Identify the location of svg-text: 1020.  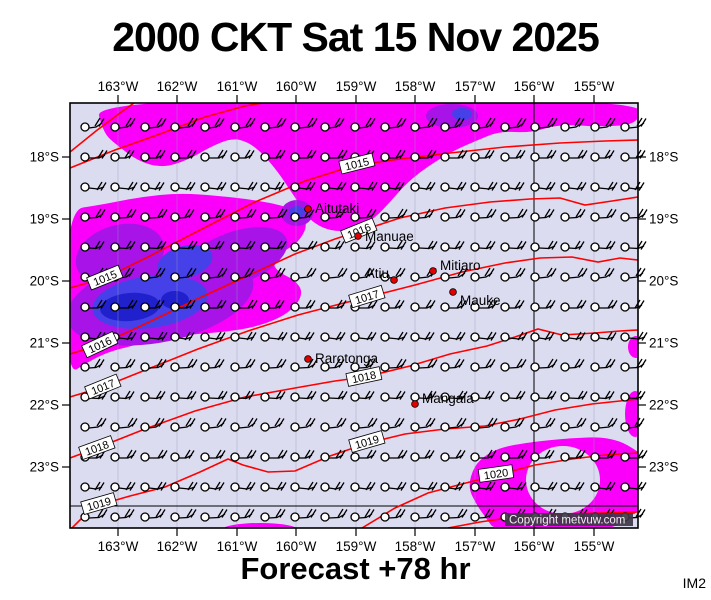
(496, 474).